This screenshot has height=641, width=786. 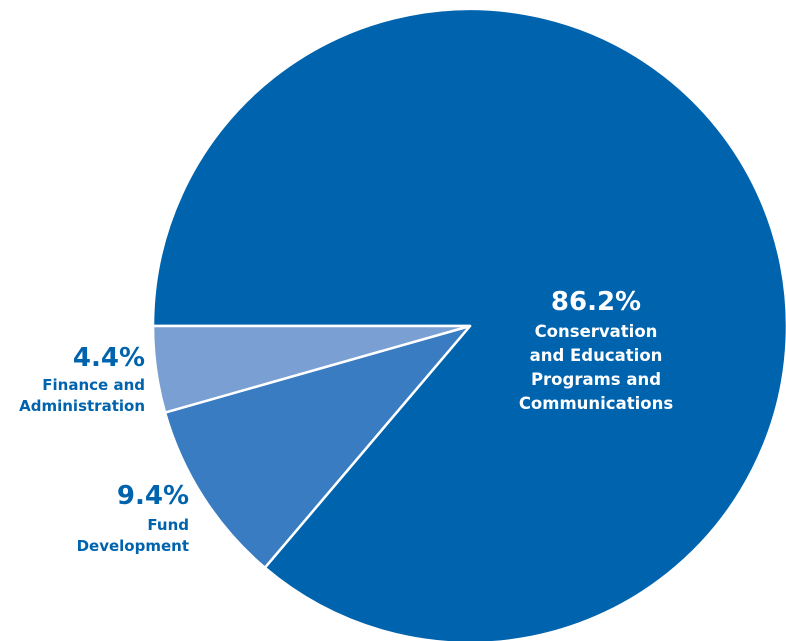 I want to click on slice-percent-finance-administration: 4.4%, so click(x=109, y=358).